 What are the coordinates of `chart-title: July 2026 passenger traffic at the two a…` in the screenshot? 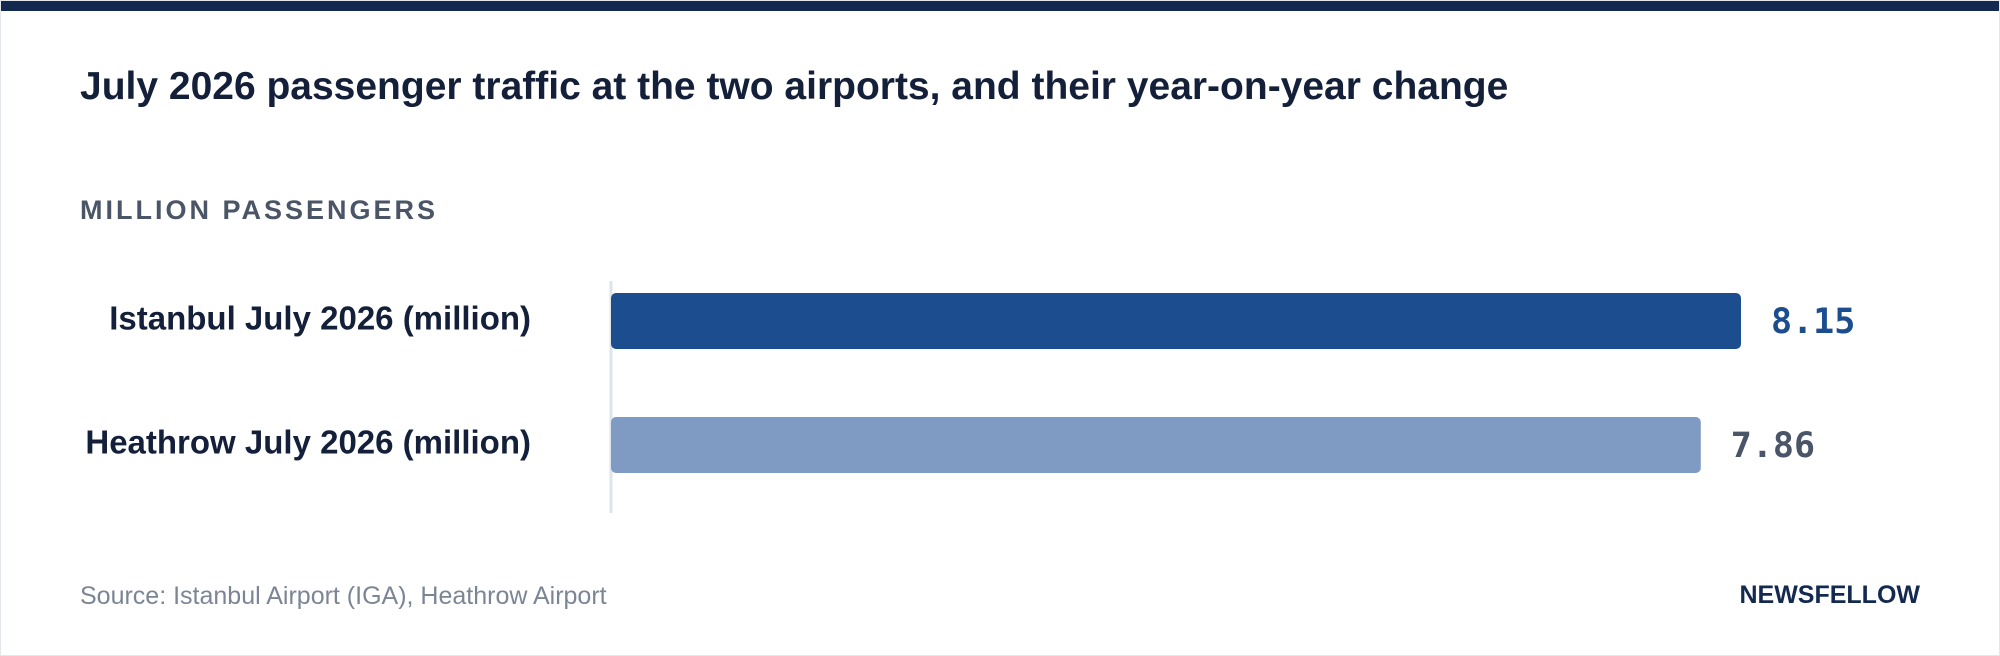 It's located at (794, 86).